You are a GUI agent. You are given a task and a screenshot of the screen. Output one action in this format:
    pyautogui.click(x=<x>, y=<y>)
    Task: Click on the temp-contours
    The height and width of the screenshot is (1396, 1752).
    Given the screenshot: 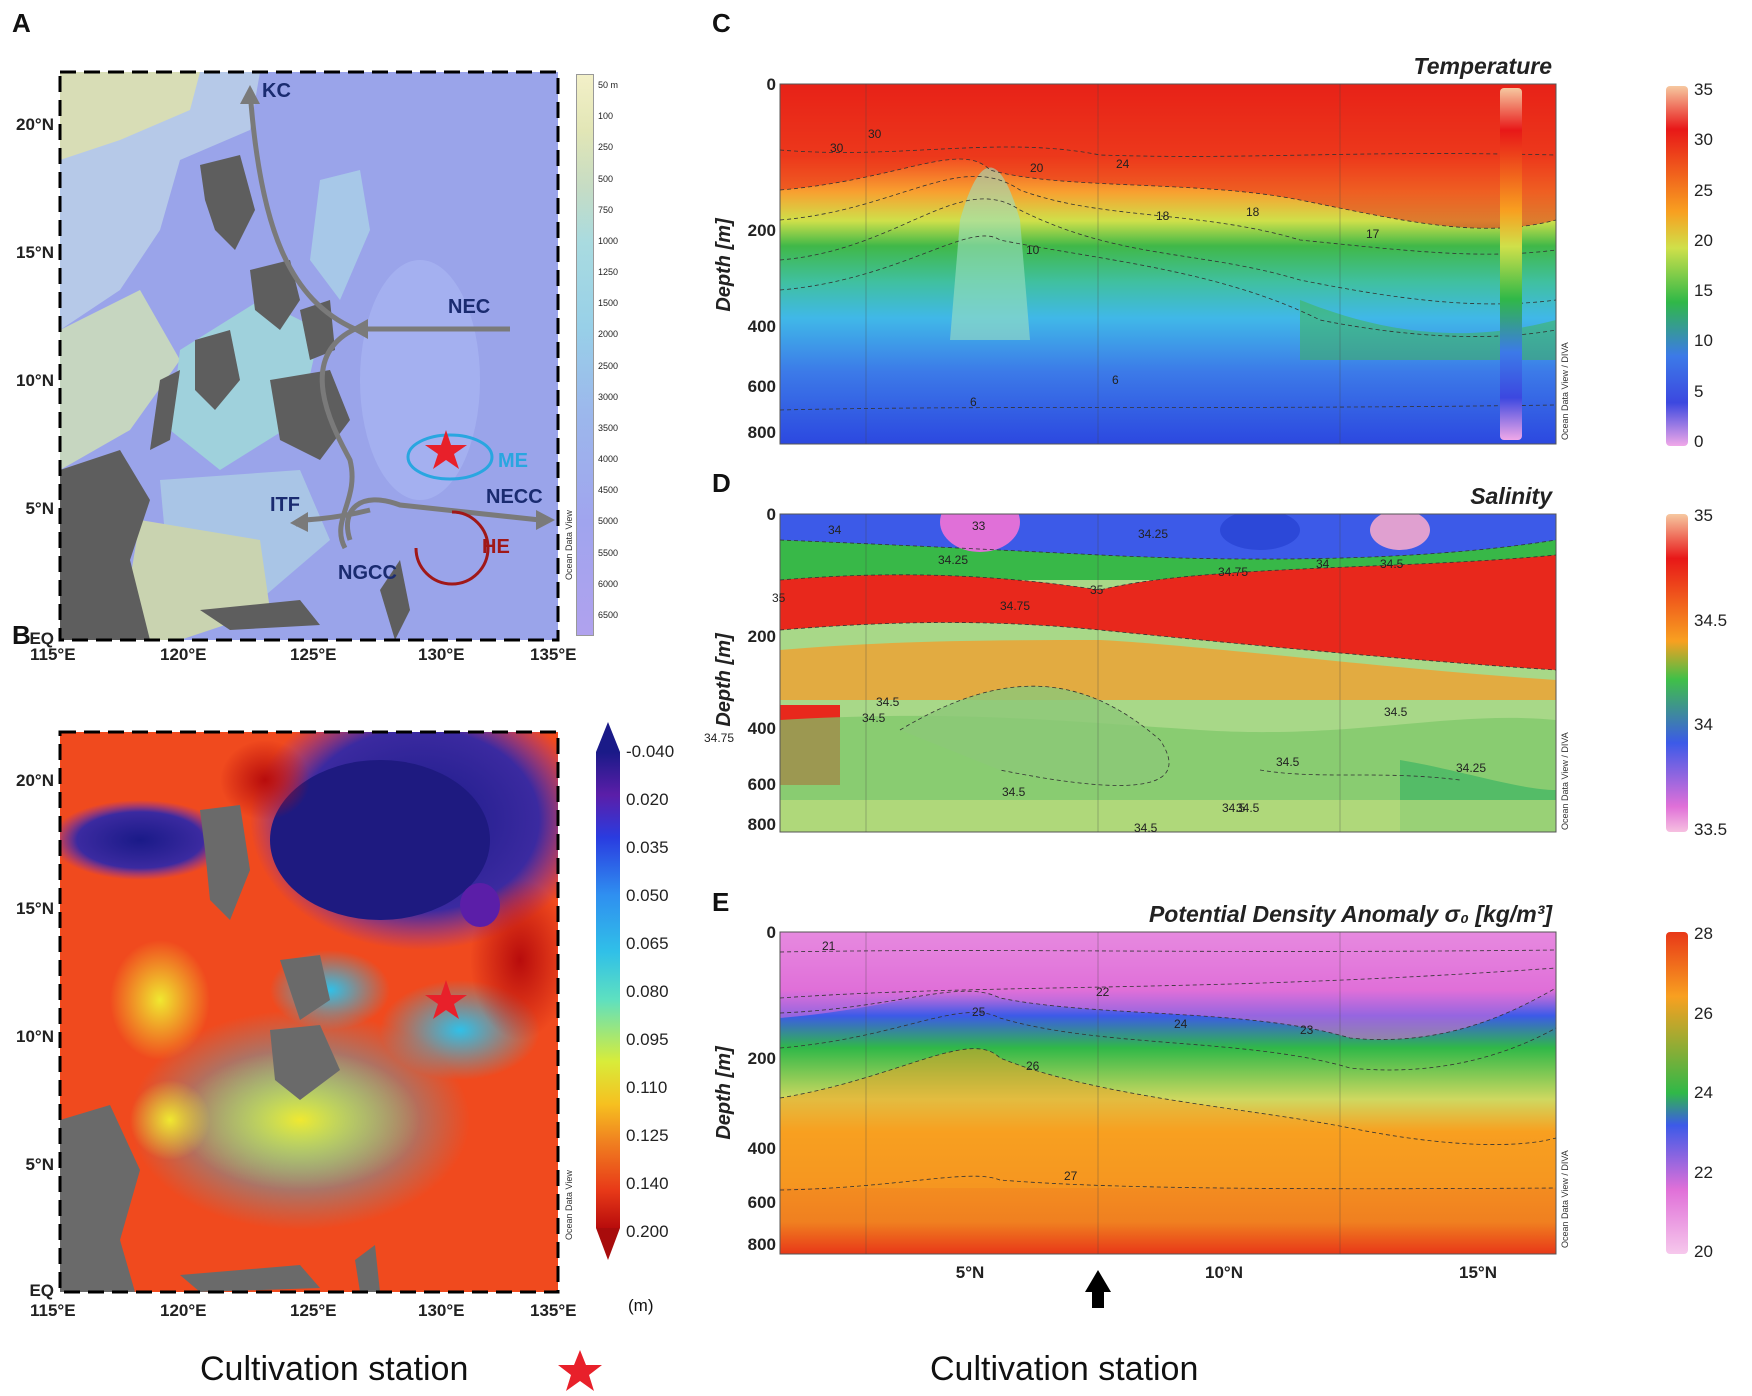 What is the action you would take?
    pyautogui.click(x=1168, y=278)
    